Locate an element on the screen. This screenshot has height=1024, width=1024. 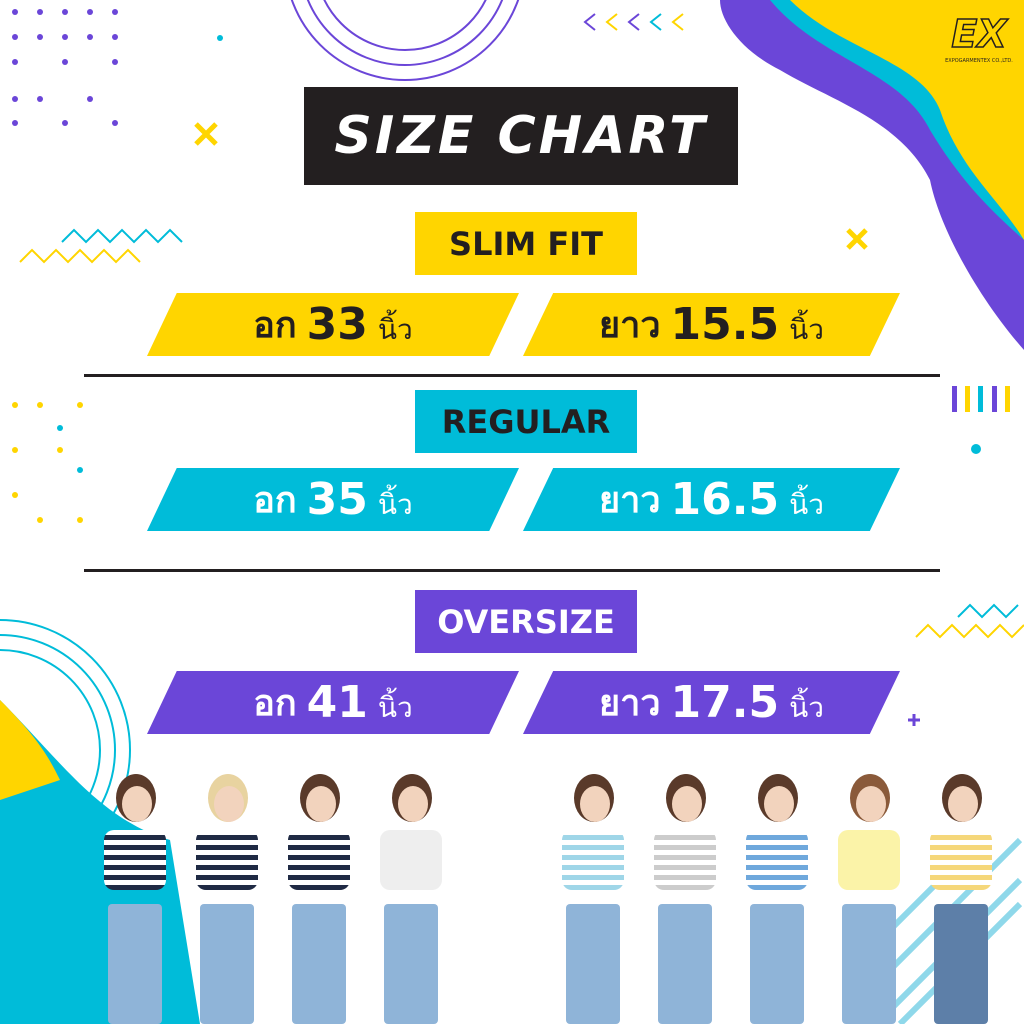
chest-value: 35 is located at coordinates (337, 499).